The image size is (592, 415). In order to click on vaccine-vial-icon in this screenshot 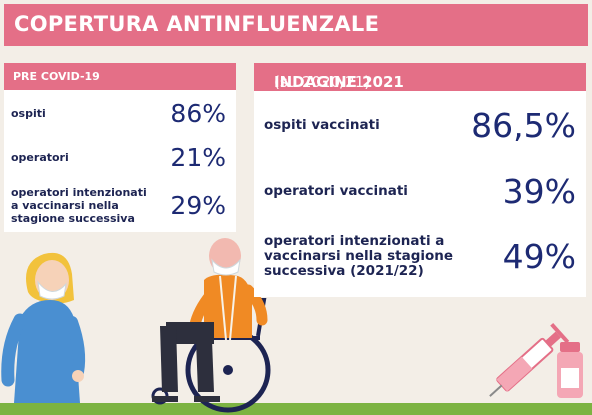, I will do `click(570, 370)`.